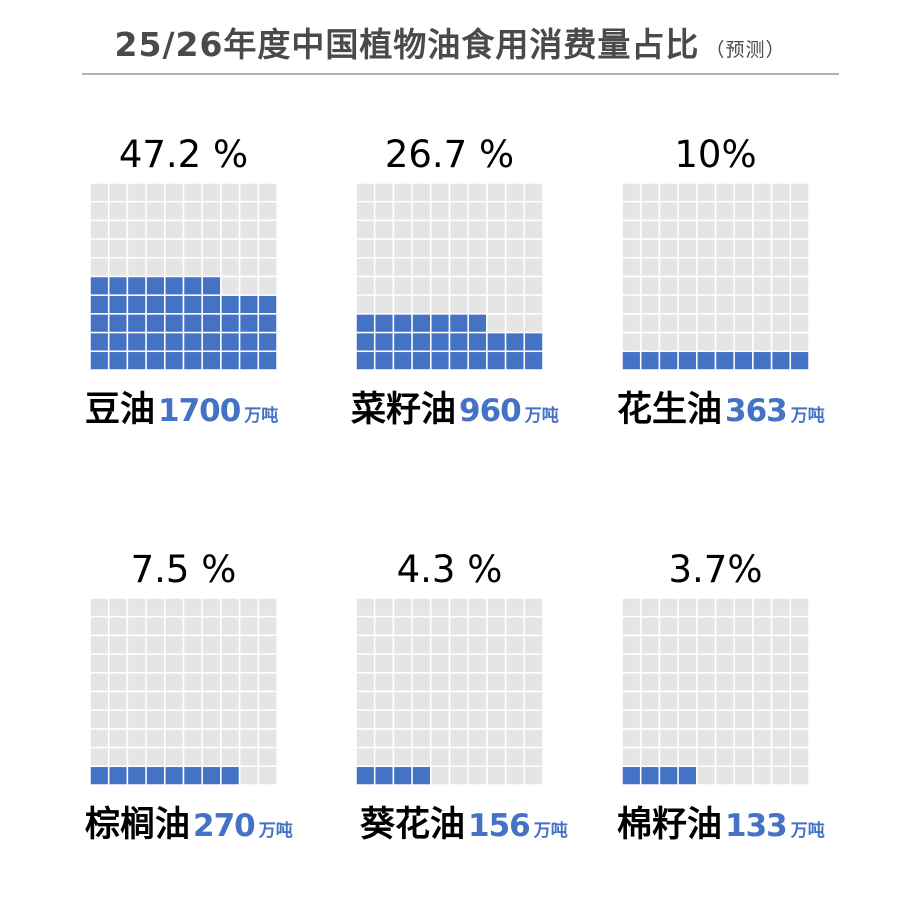 The image size is (900, 900). What do you see at coordinates (670, 410) in the screenshot?
I see `category-name: 花生油` at bounding box center [670, 410].